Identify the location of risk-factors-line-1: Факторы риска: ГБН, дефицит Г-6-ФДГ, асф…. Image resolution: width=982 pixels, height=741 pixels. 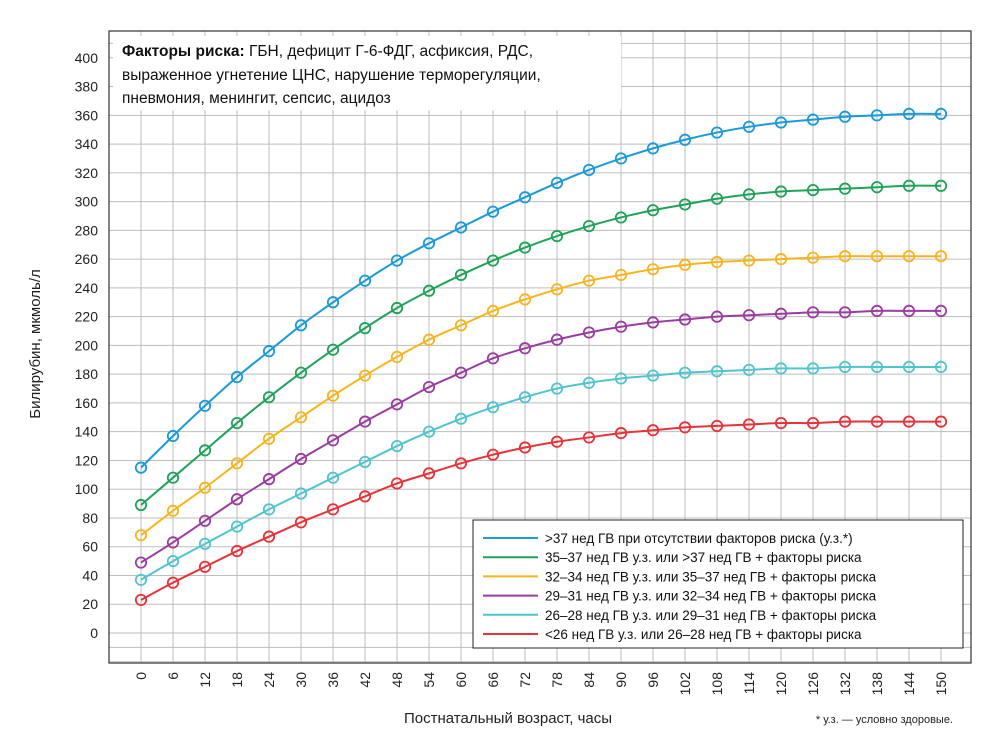
(327, 51).